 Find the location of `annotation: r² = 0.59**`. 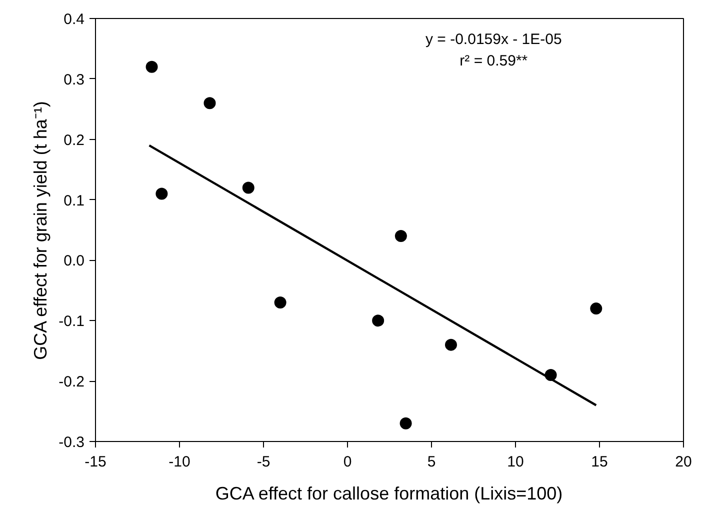

annotation: r² = 0.59** is located at coordinates (494, 61).